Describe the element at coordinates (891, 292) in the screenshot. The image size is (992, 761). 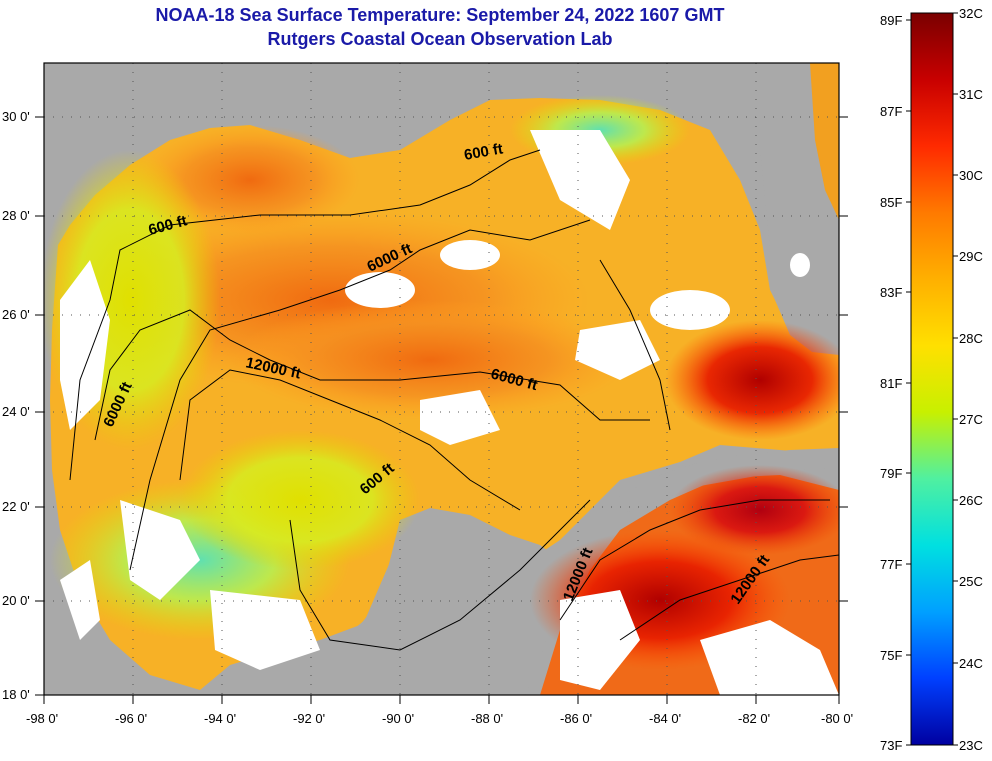
I see `fahrenheit-label: 83F` at that location.